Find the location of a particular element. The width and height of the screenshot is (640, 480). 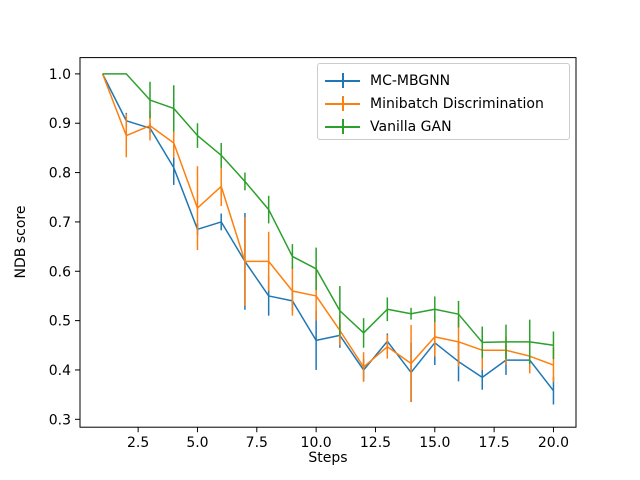

y-axis-label: NDB score is located at coordinates (21, 242).